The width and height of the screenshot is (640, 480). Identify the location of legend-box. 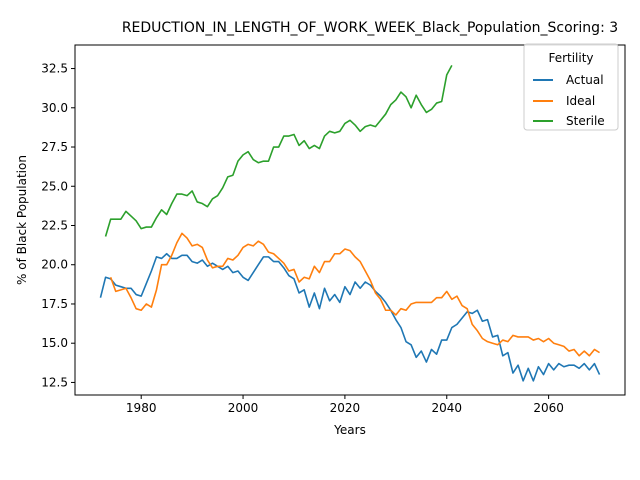
(571, 87).